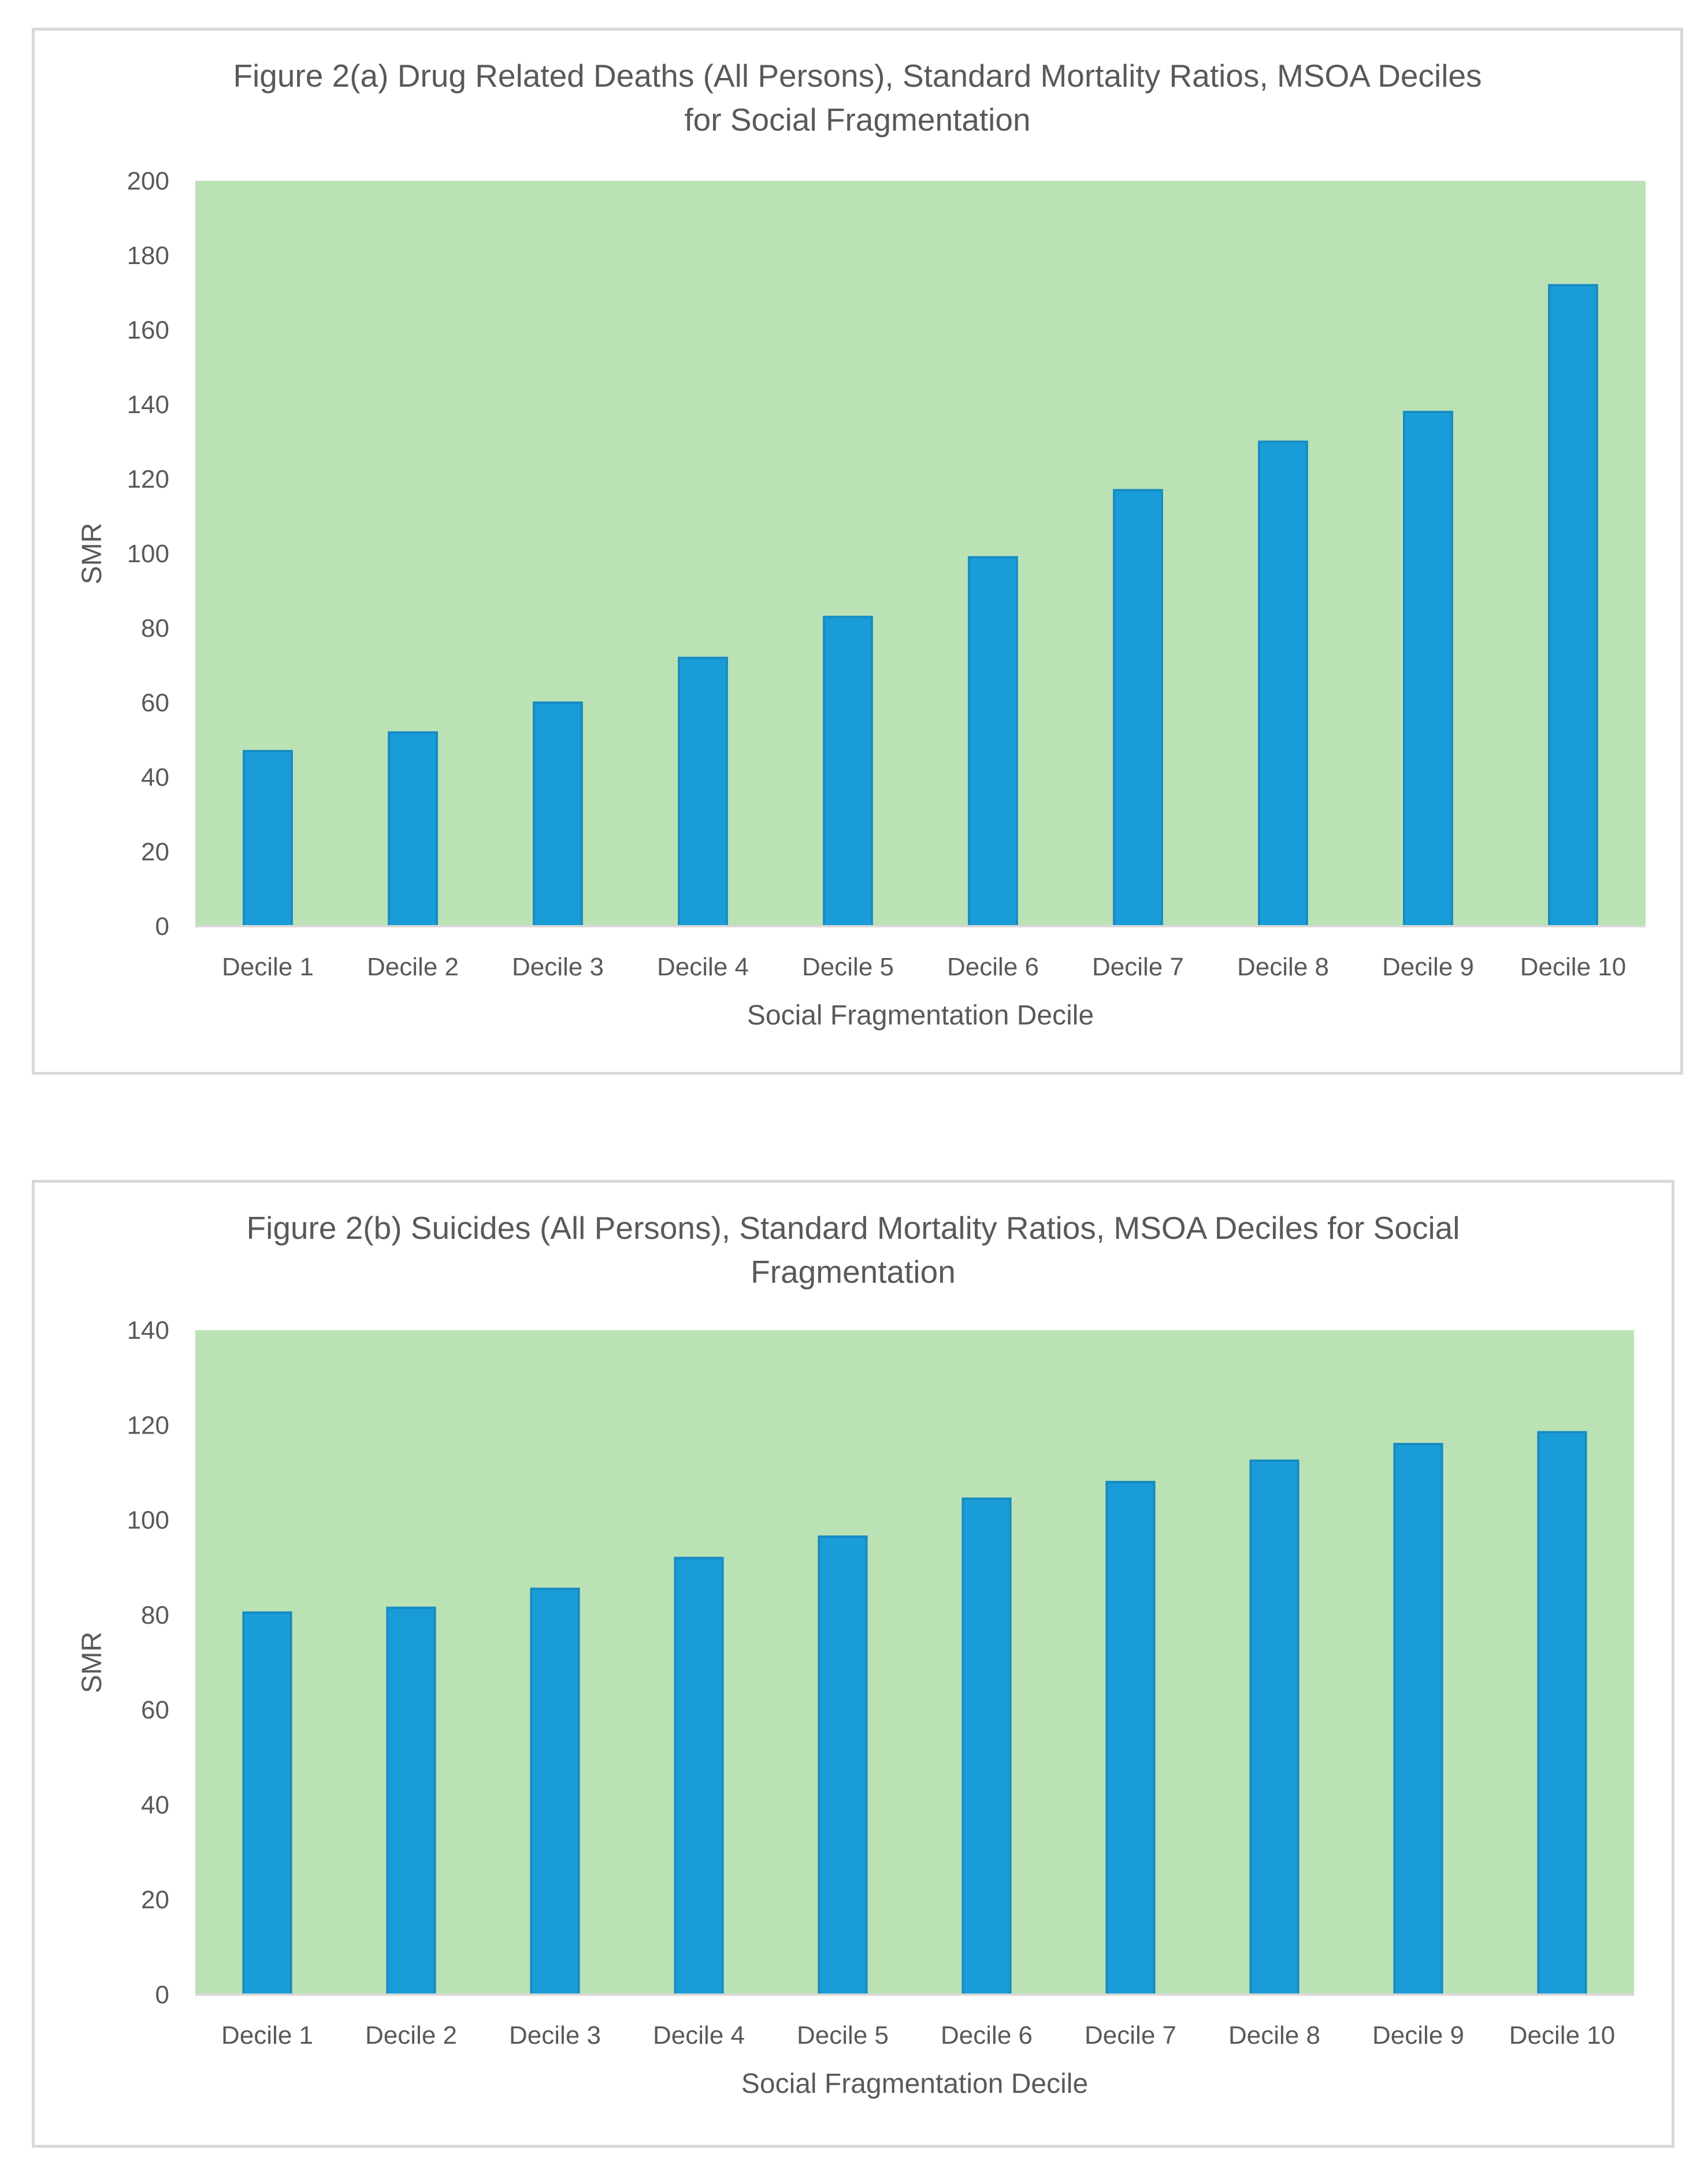 Image resolution: width=1708 pixels, height=2183 pixels. I want to click on chart-b-y-tick-label: 20, so click(155, 1900).